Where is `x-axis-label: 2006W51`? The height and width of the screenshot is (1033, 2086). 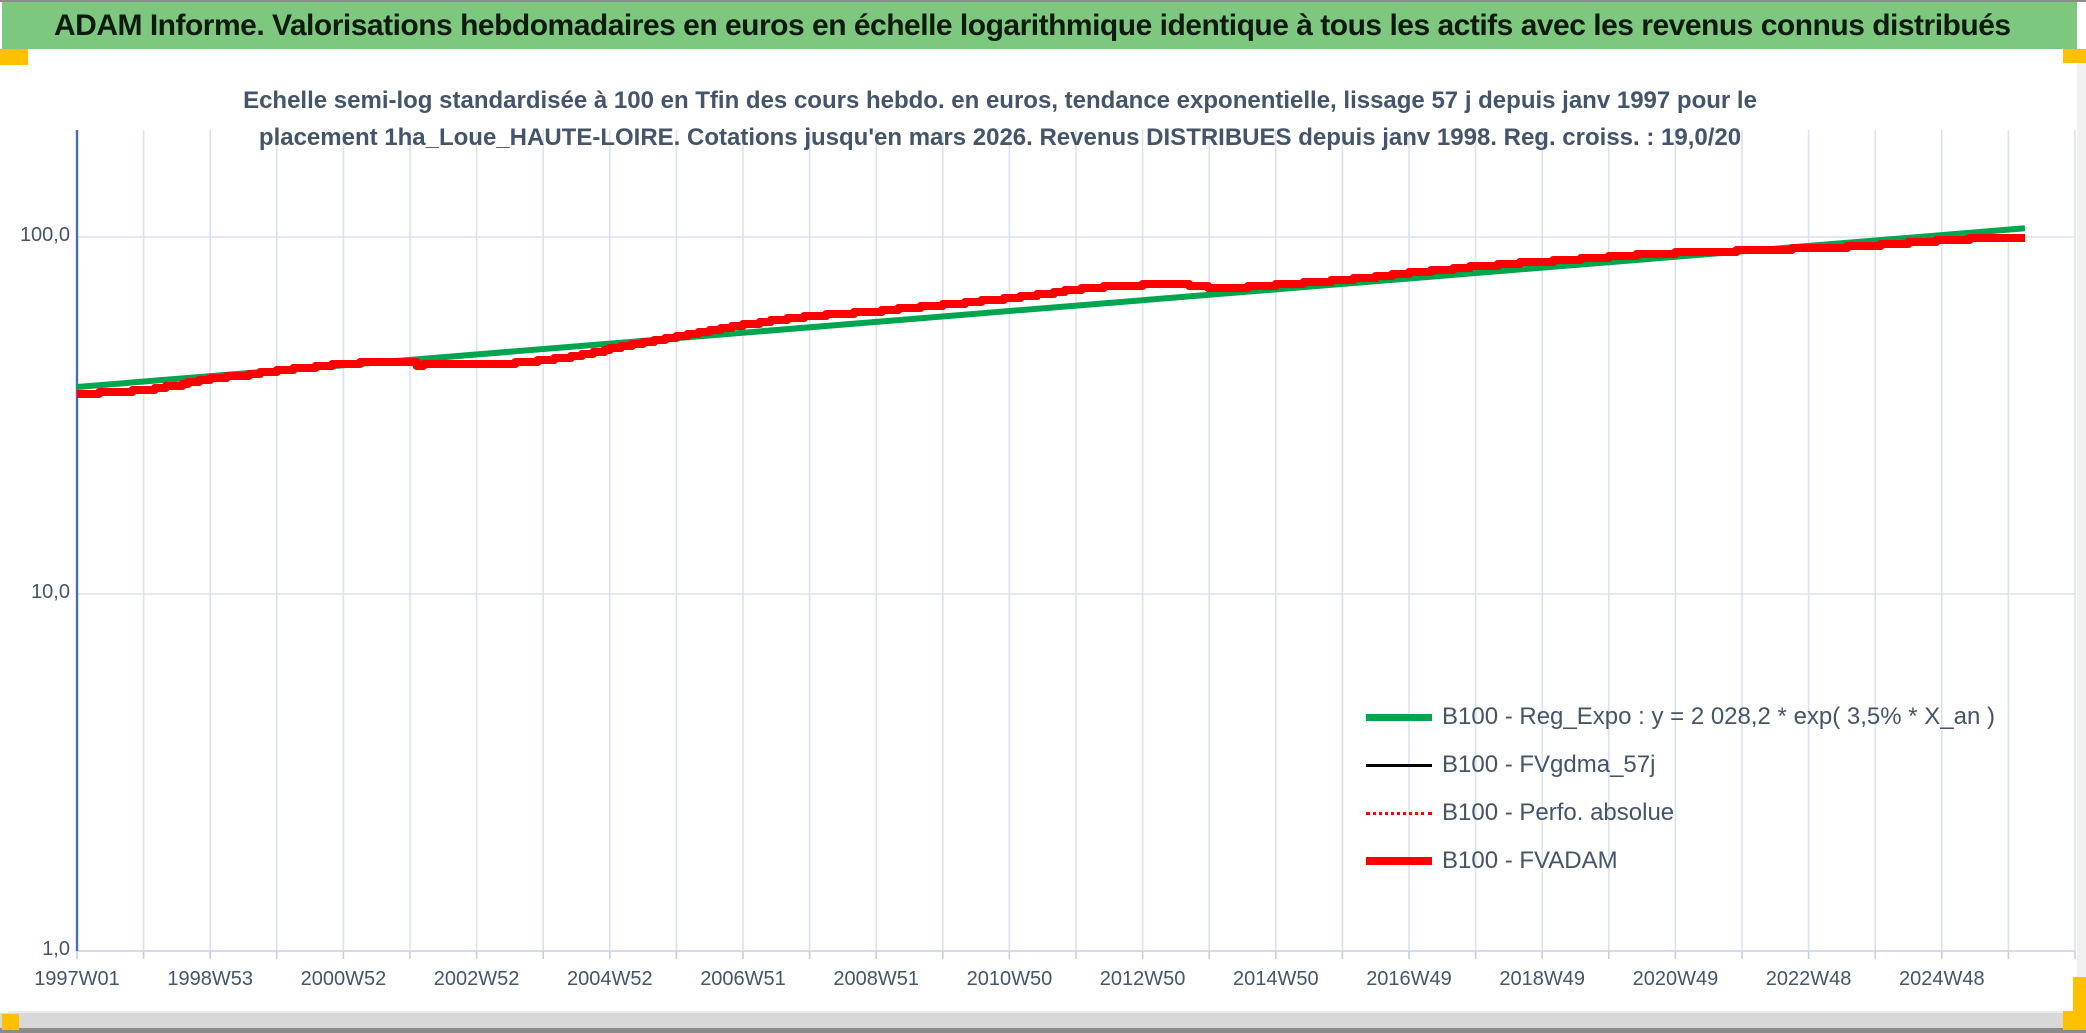
x-axis-label: 2006W51 is located at coordinates (743, 979).